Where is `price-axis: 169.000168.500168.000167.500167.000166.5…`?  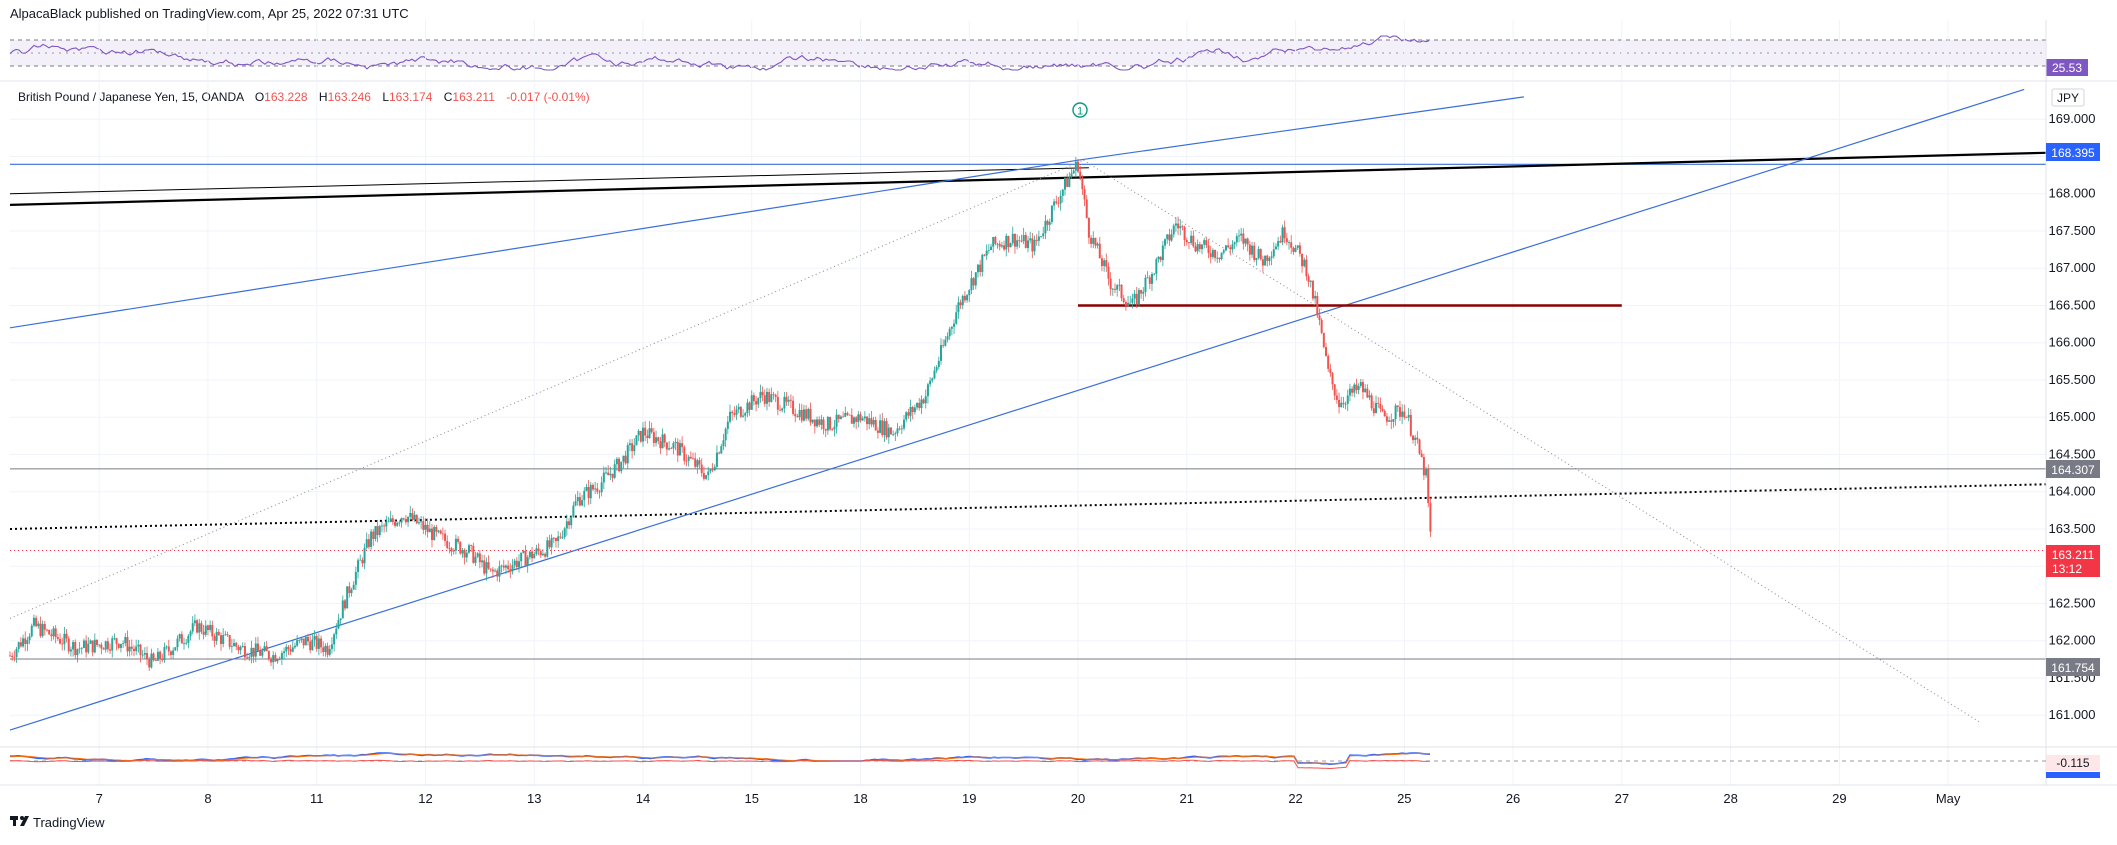 price-axis: 169.000168.500168.000167.500167.000166.5… is located at coordinates (2072, 416).